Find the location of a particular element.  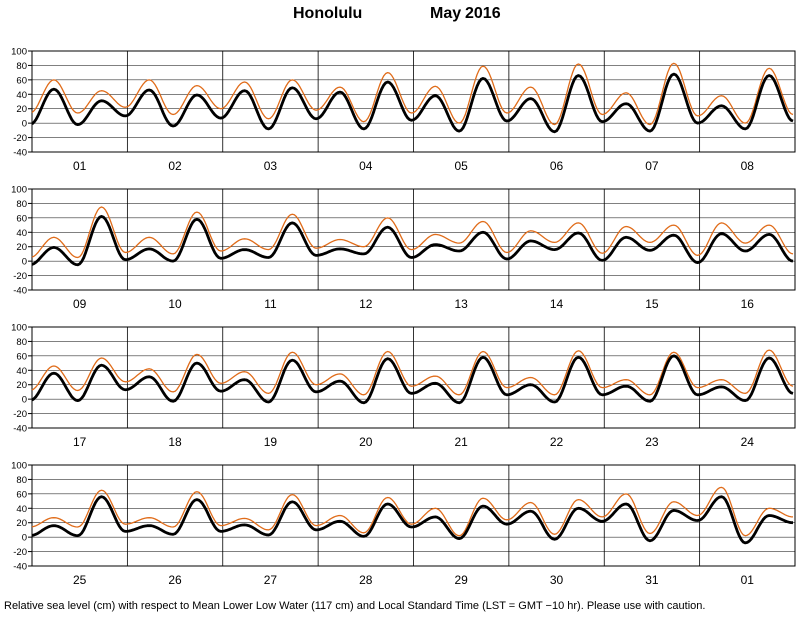

chart-title: Honolulu May 2016 is located at coordinates (400, 16).